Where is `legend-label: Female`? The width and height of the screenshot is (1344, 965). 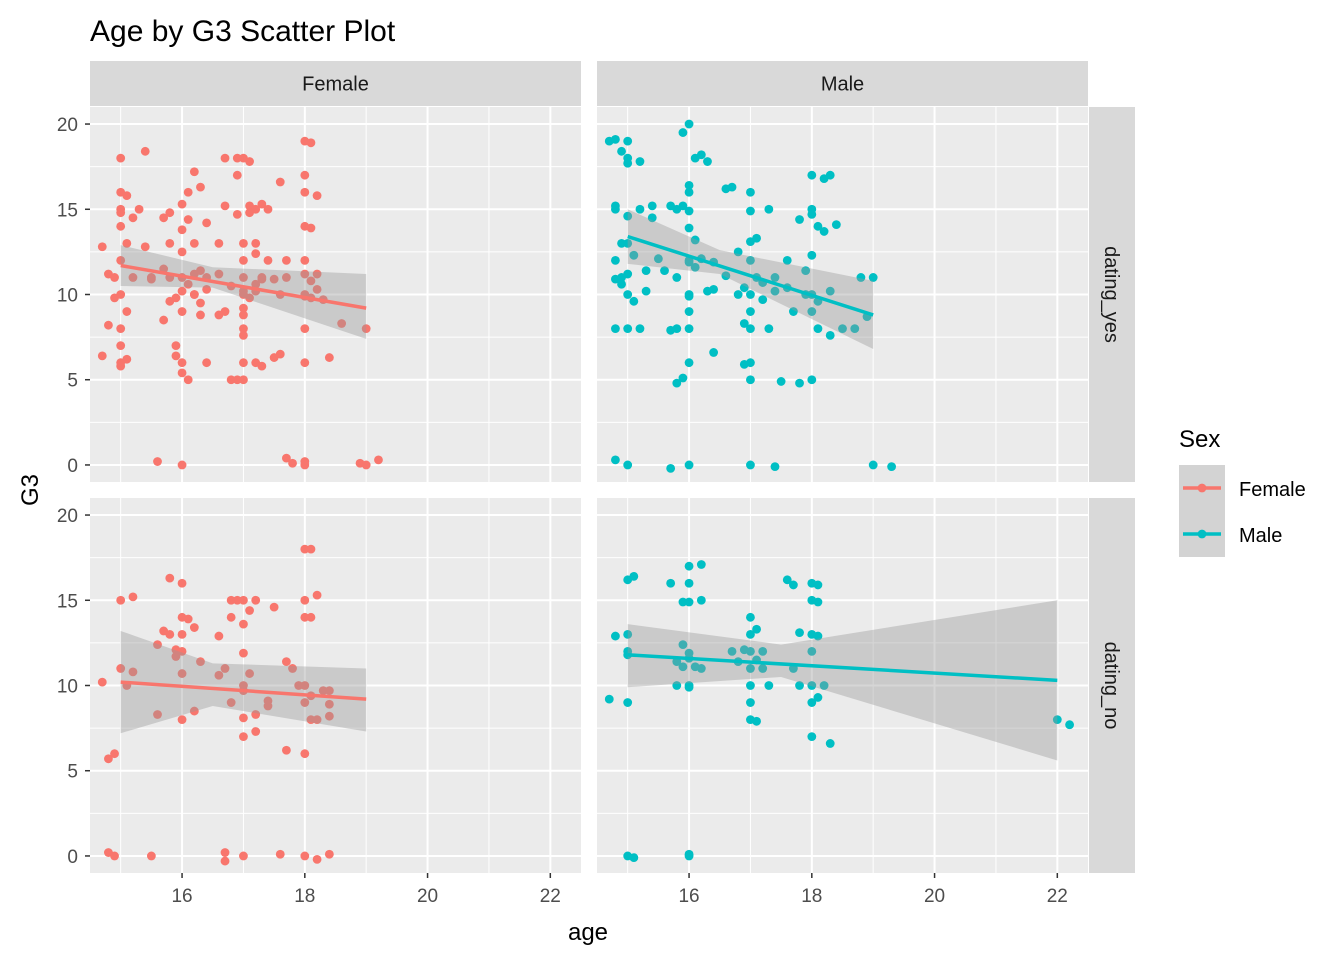
legend-label: Female is located at coordinates (1272, 490).